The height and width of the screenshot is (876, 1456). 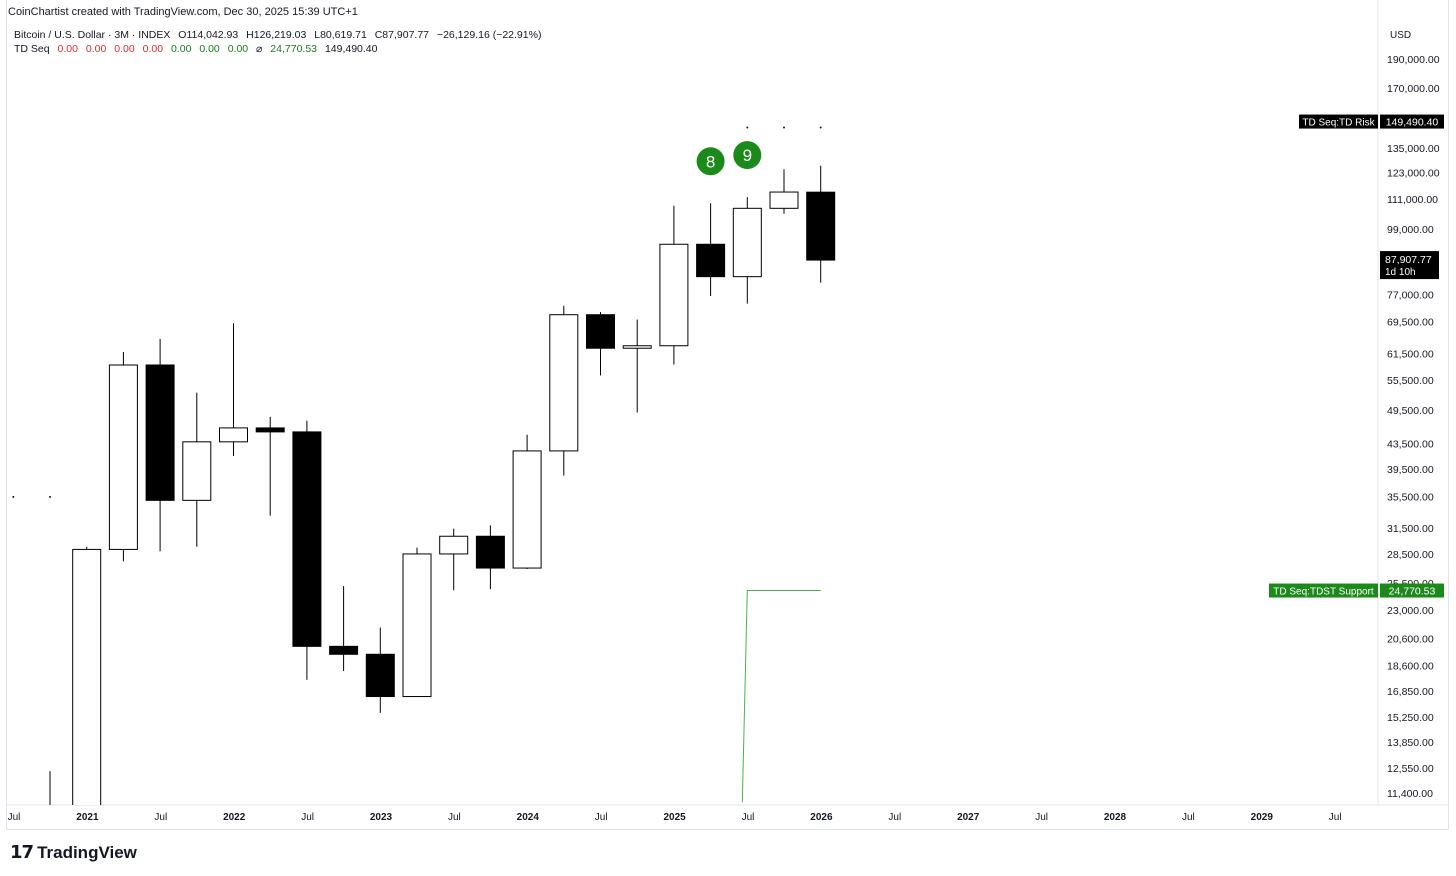 I want to click on y-tick-label: 49,500.00, so click(x=1410, y=411).